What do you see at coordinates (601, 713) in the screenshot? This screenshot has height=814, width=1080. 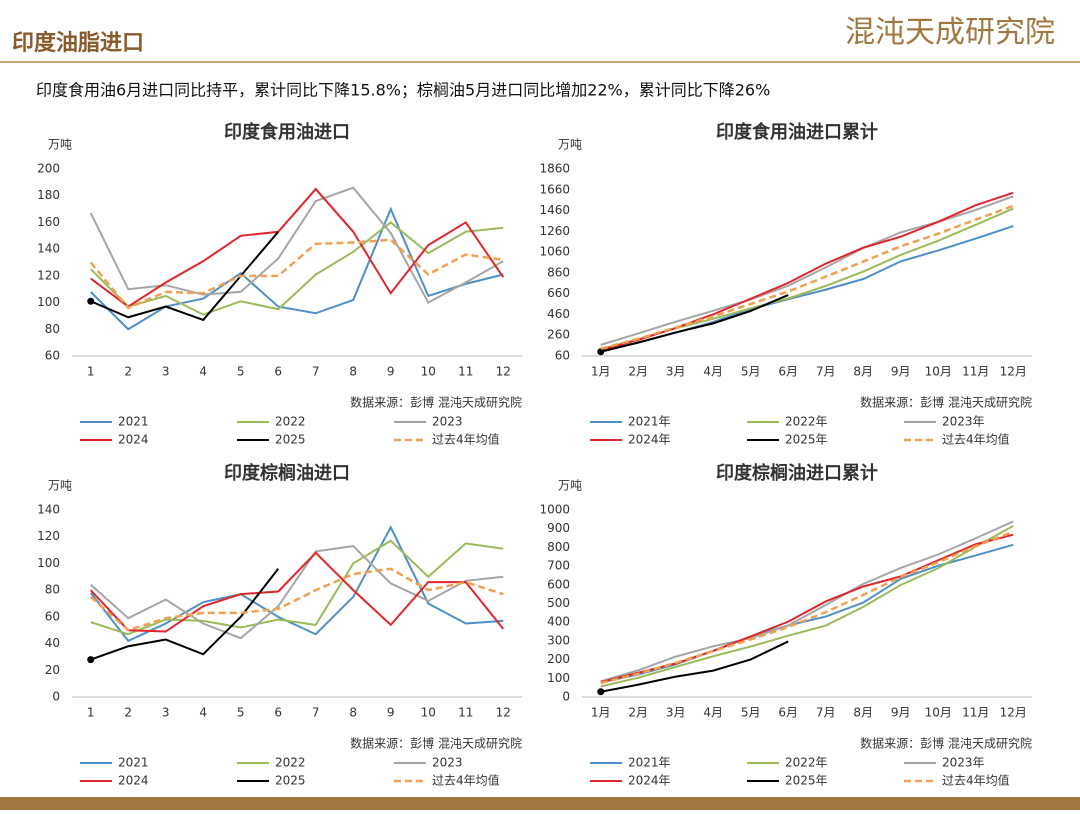 I see `x-tick-label: 1月` at bounding box center [601, 713].